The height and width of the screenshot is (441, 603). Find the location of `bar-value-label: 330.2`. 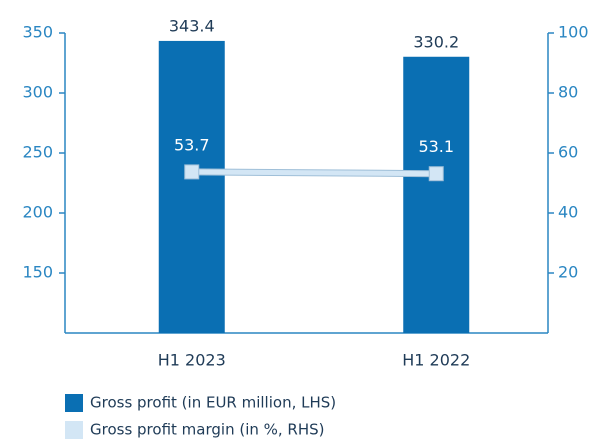

bar-value-label: 330.2 is located at coordinates (436, 41).